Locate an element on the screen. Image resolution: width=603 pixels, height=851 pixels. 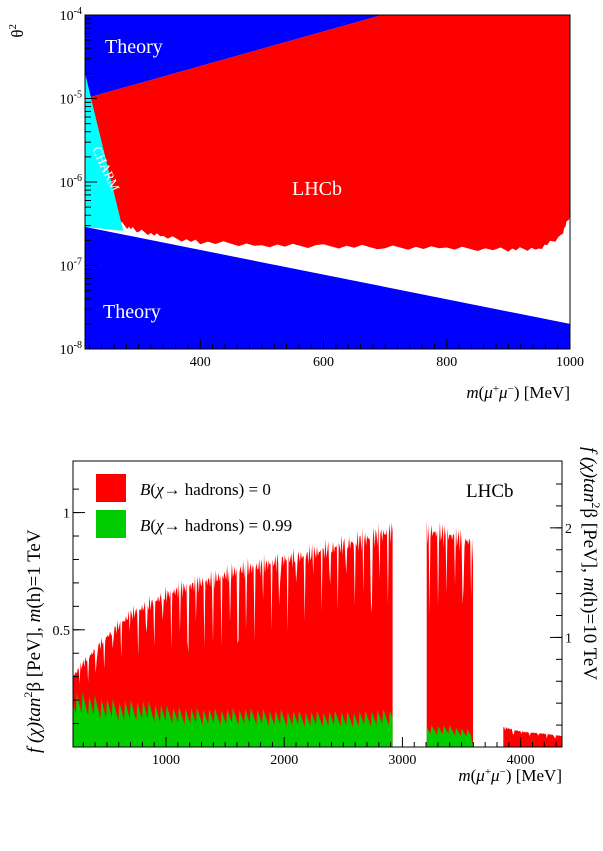
bot-xl-rp: ) is located at coordinates (509, 775).